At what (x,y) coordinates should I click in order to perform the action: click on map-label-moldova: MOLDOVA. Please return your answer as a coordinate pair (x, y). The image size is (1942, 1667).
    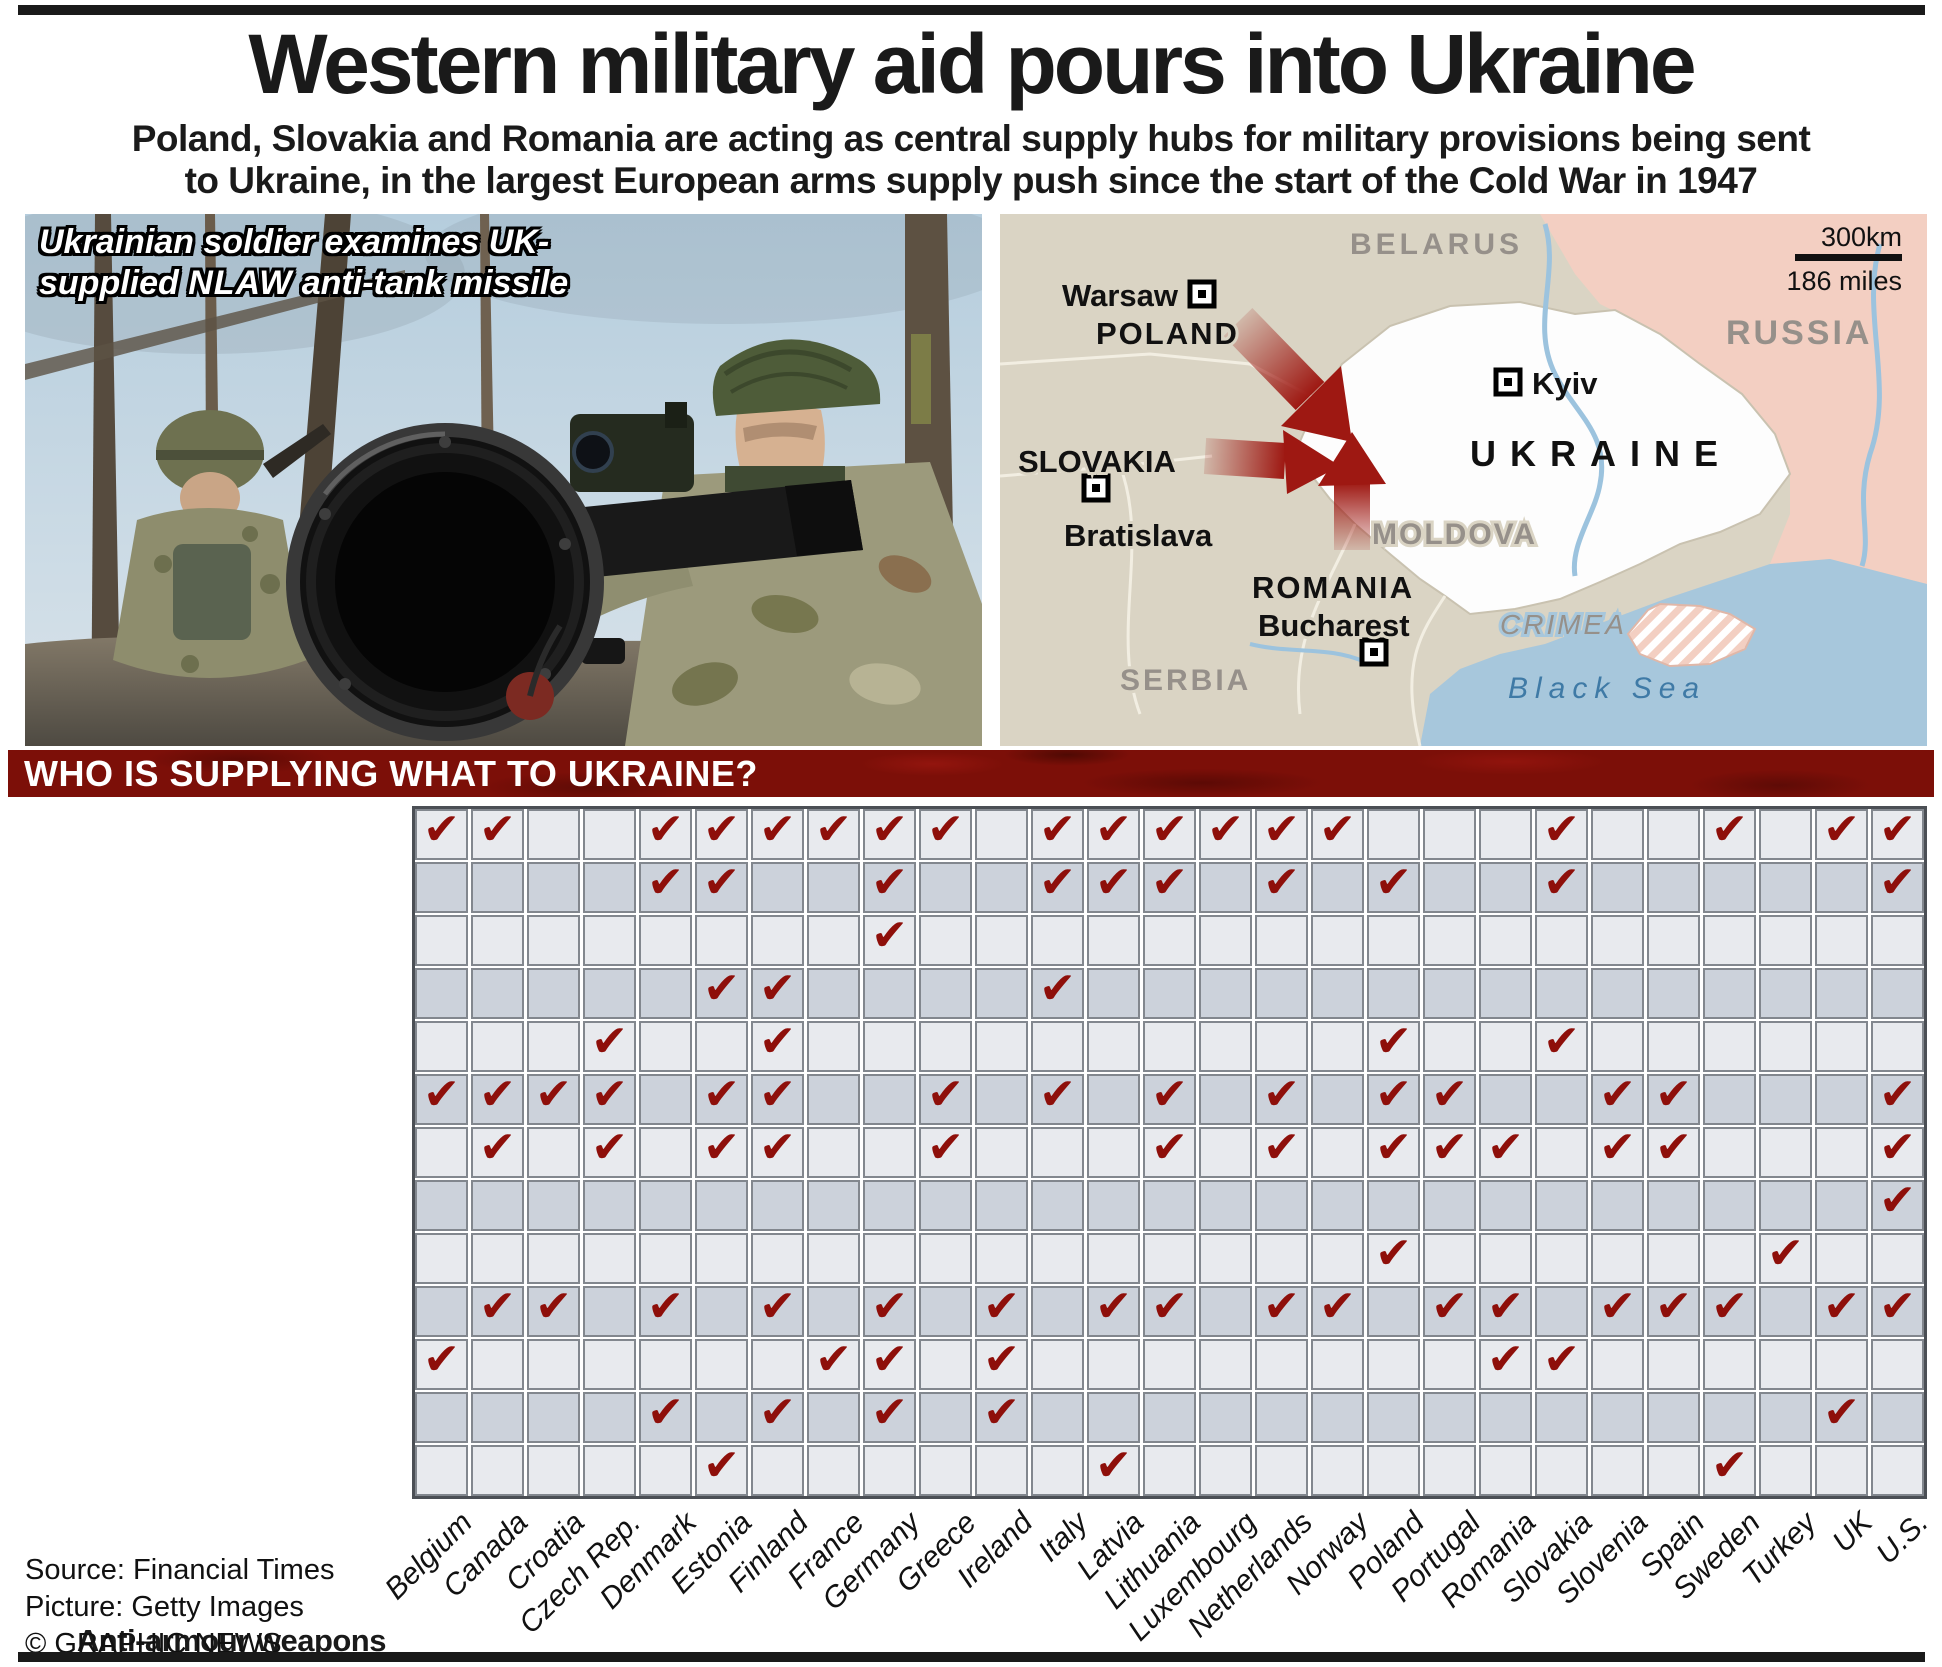
    Looking at the image, I should click on (1454, 534).